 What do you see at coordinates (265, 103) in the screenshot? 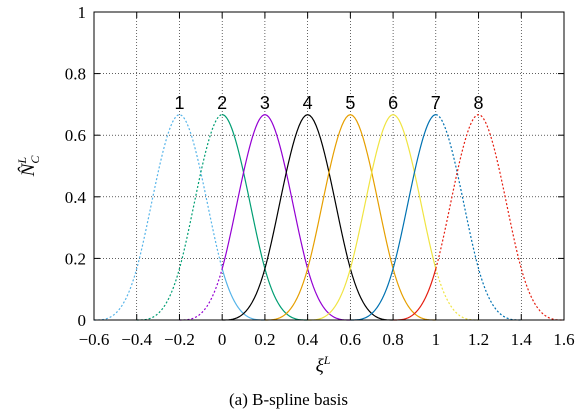
I see `series-label-3: 3` at bounding box center [265, 103].